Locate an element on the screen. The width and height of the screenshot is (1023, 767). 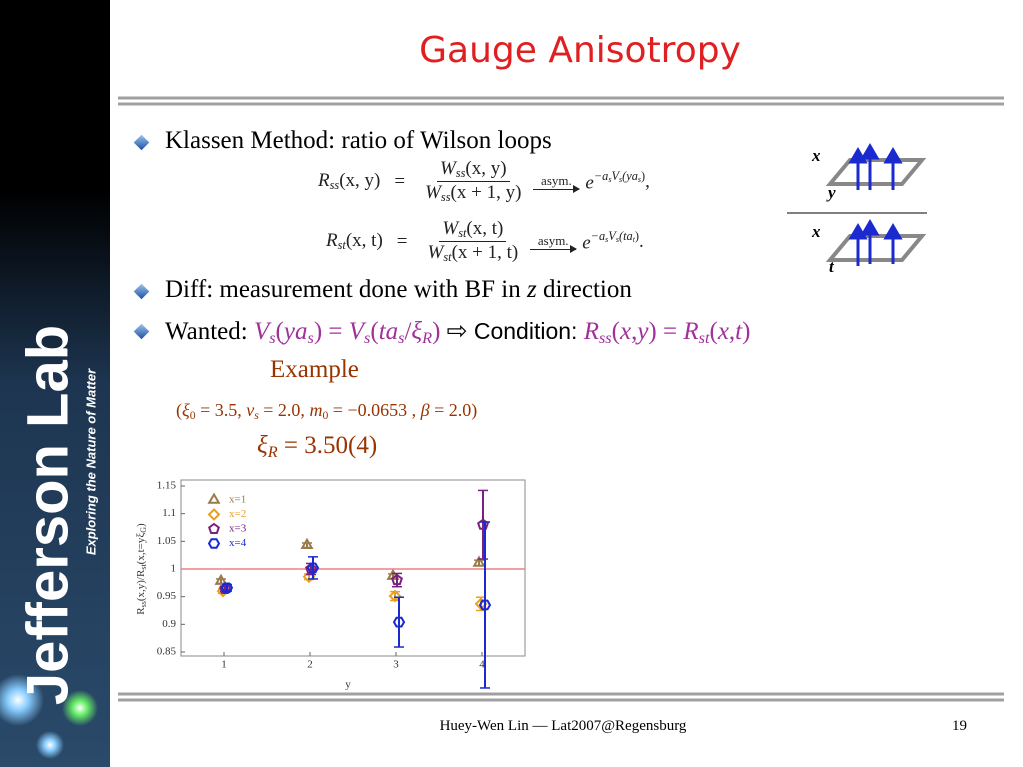
text-part: V is located at coordinates (261, 331).